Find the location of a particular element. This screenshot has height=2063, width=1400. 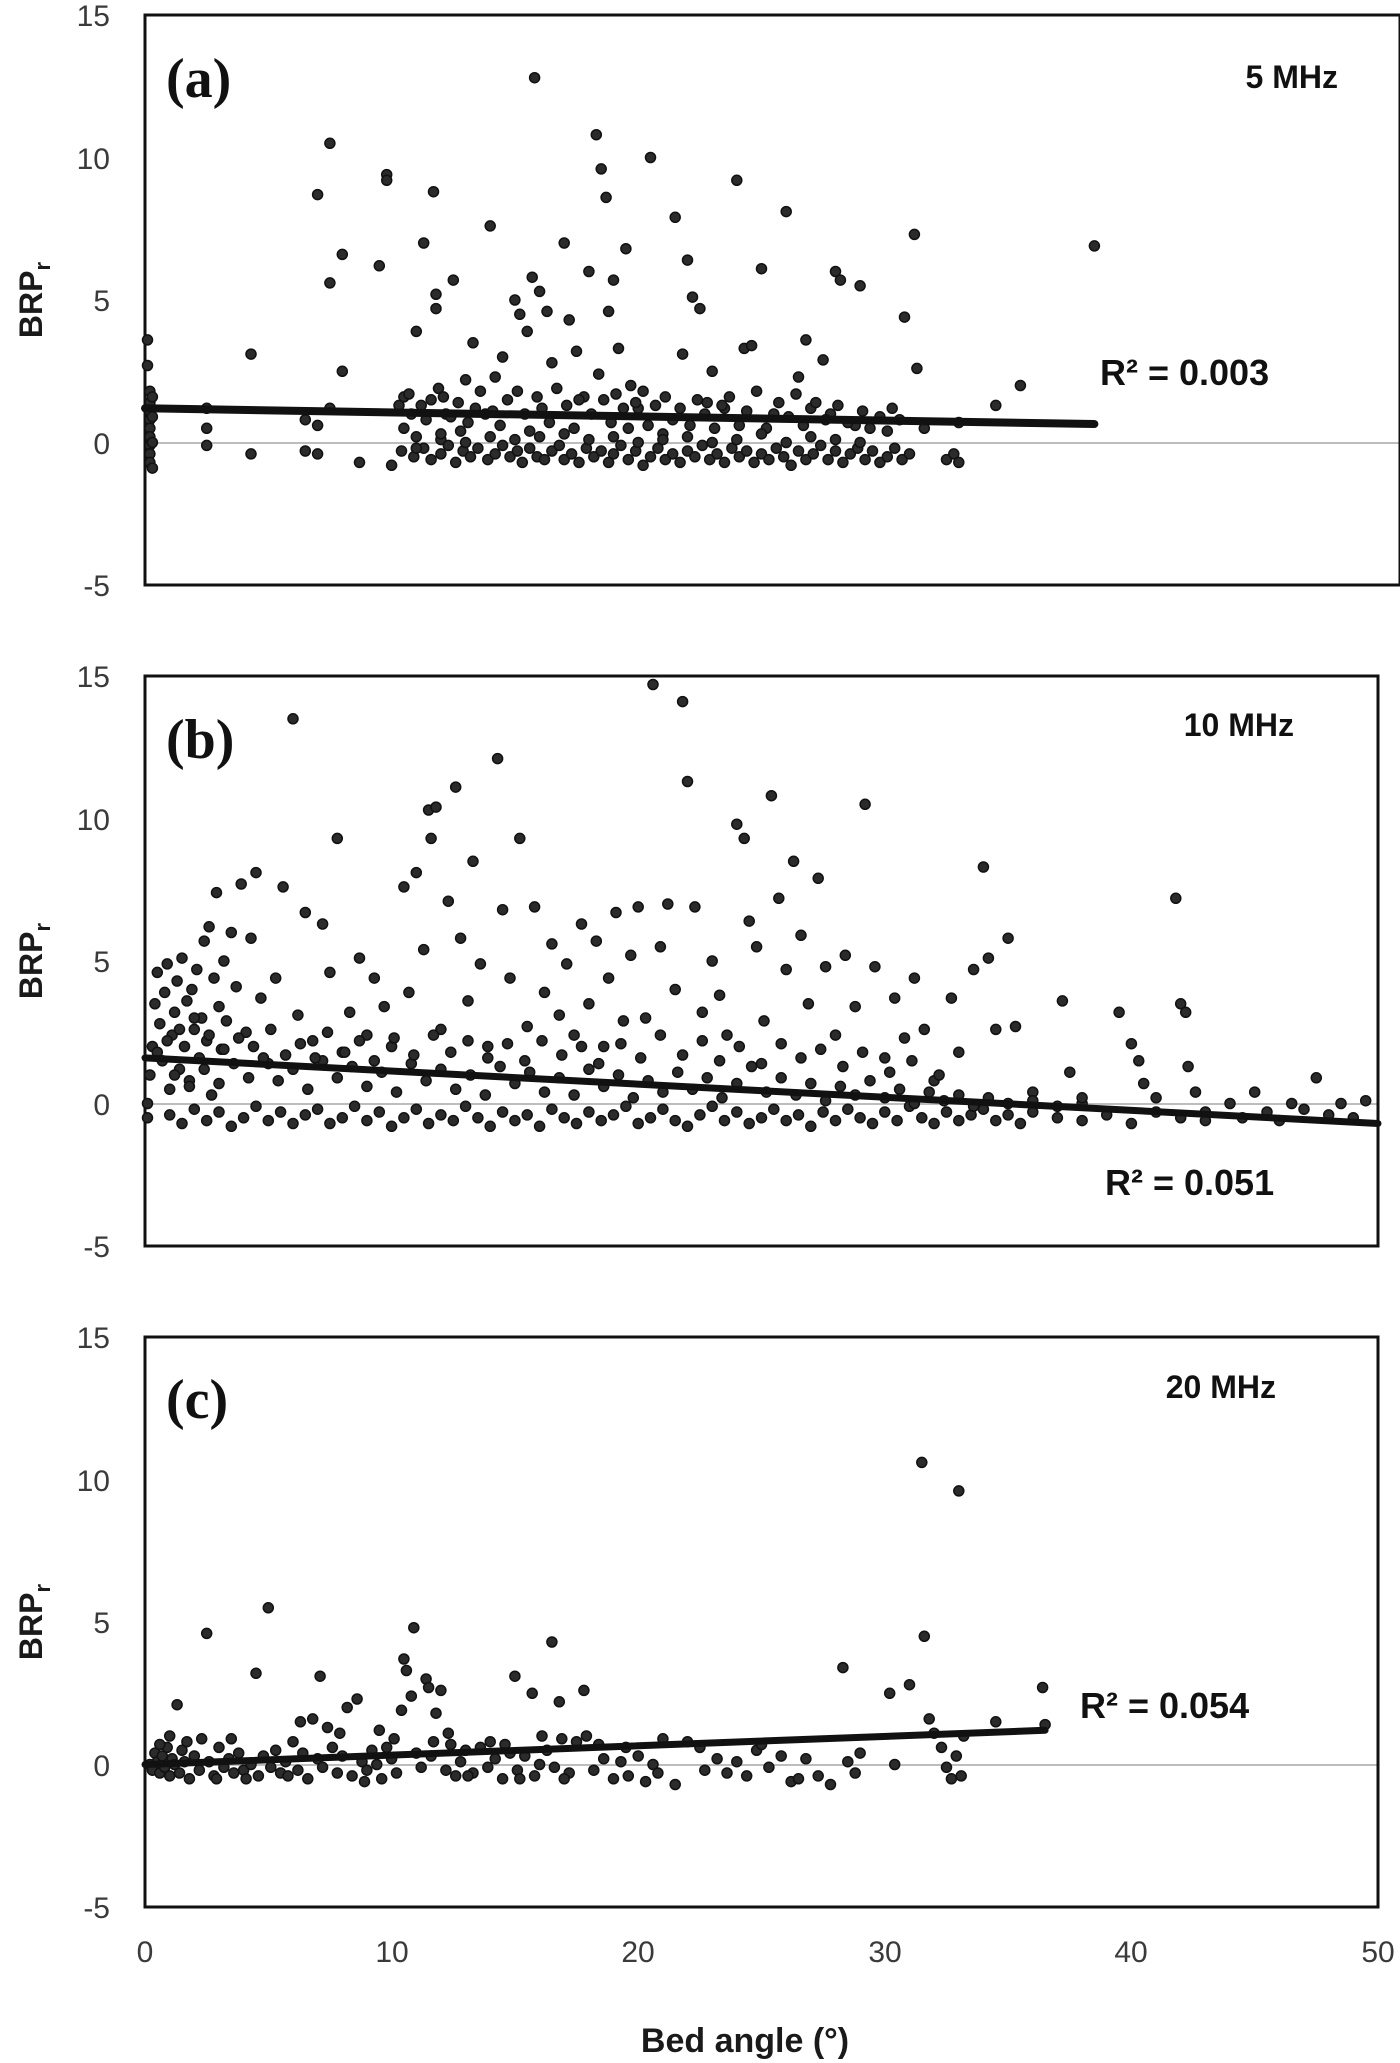

x-tick-label: 0 is located at coordinates (145, 1952).